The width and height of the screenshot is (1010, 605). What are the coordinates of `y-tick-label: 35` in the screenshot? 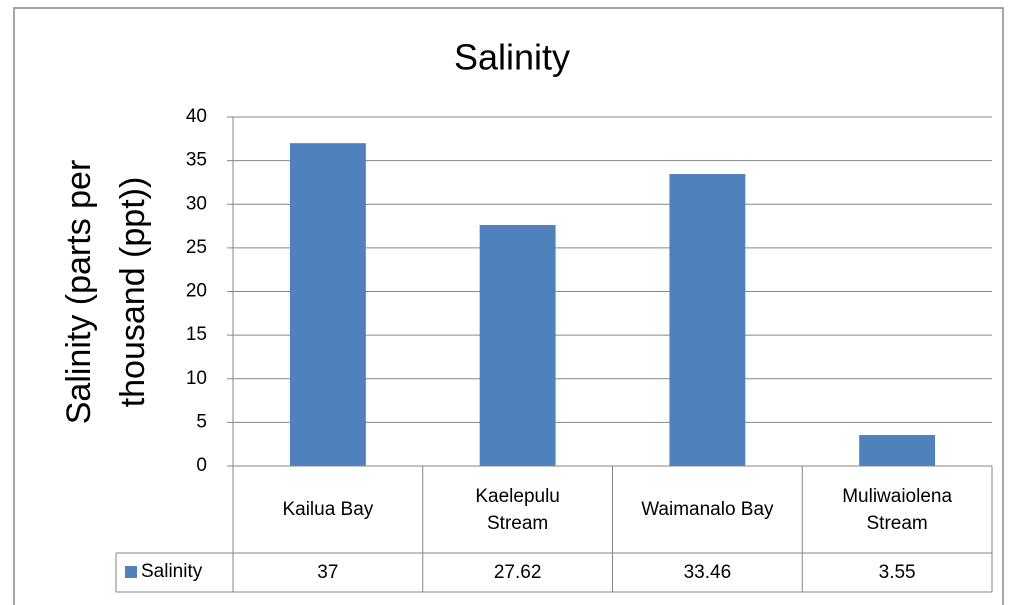 It's located at (196, 160).